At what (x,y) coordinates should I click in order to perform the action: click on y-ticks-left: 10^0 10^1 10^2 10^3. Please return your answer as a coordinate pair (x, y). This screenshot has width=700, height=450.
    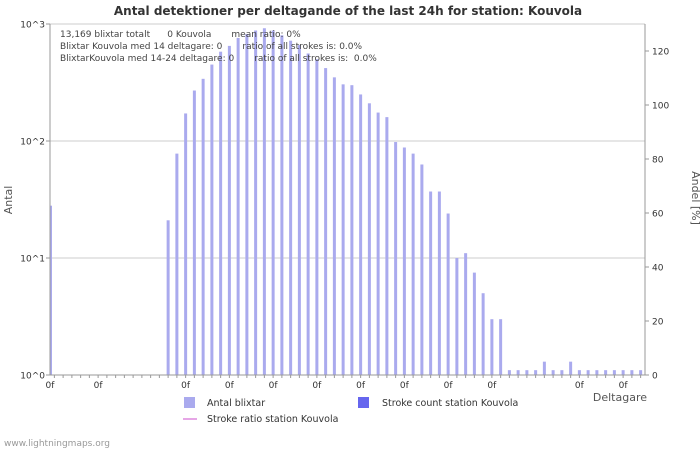
    Looking at the image, I should click on (35, 201).